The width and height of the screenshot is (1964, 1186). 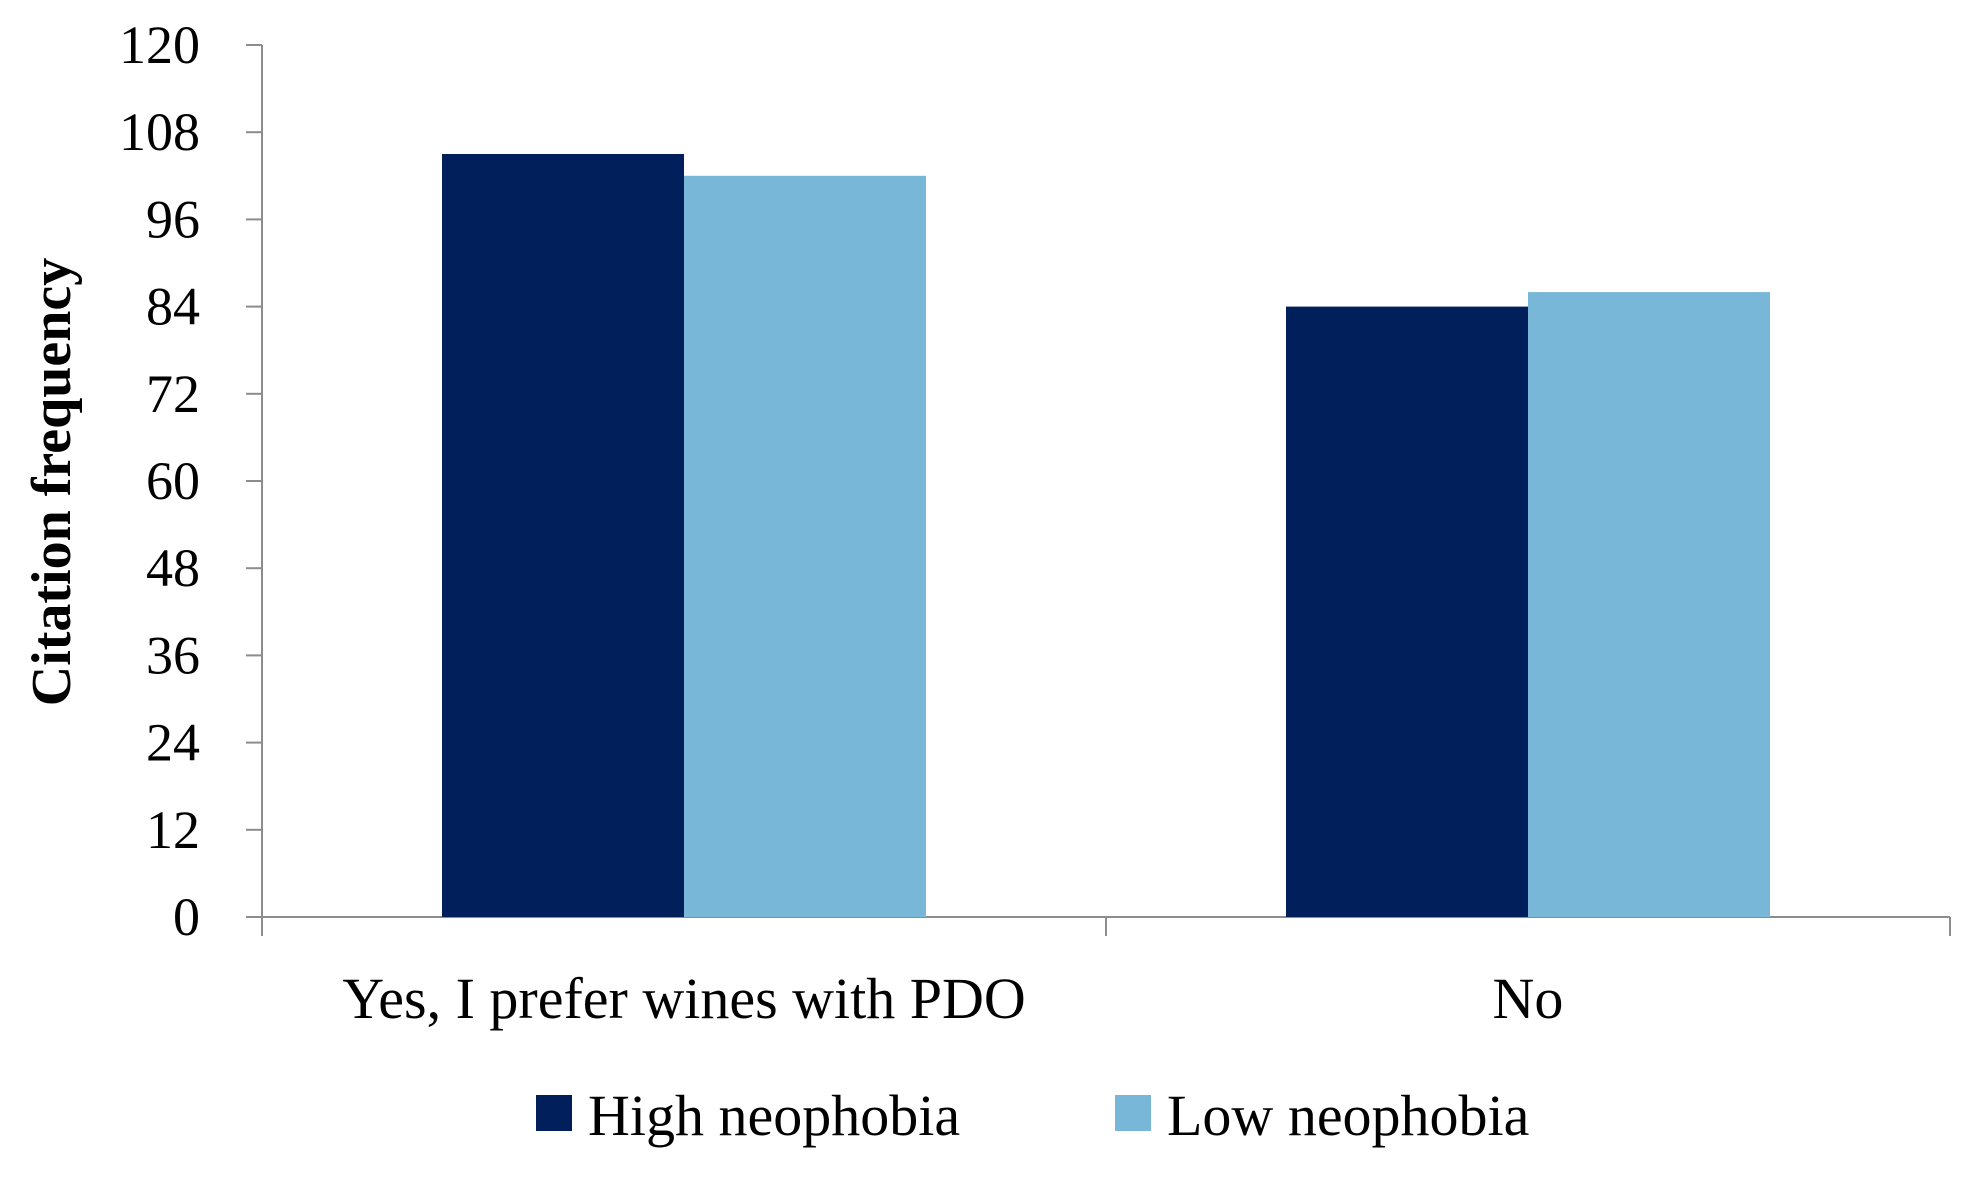 What do you see at coordinates (1032, 1115) in the screenshot?
I see `legend: High neophobia Low neophobia` at bounding box center [1032, 1115].